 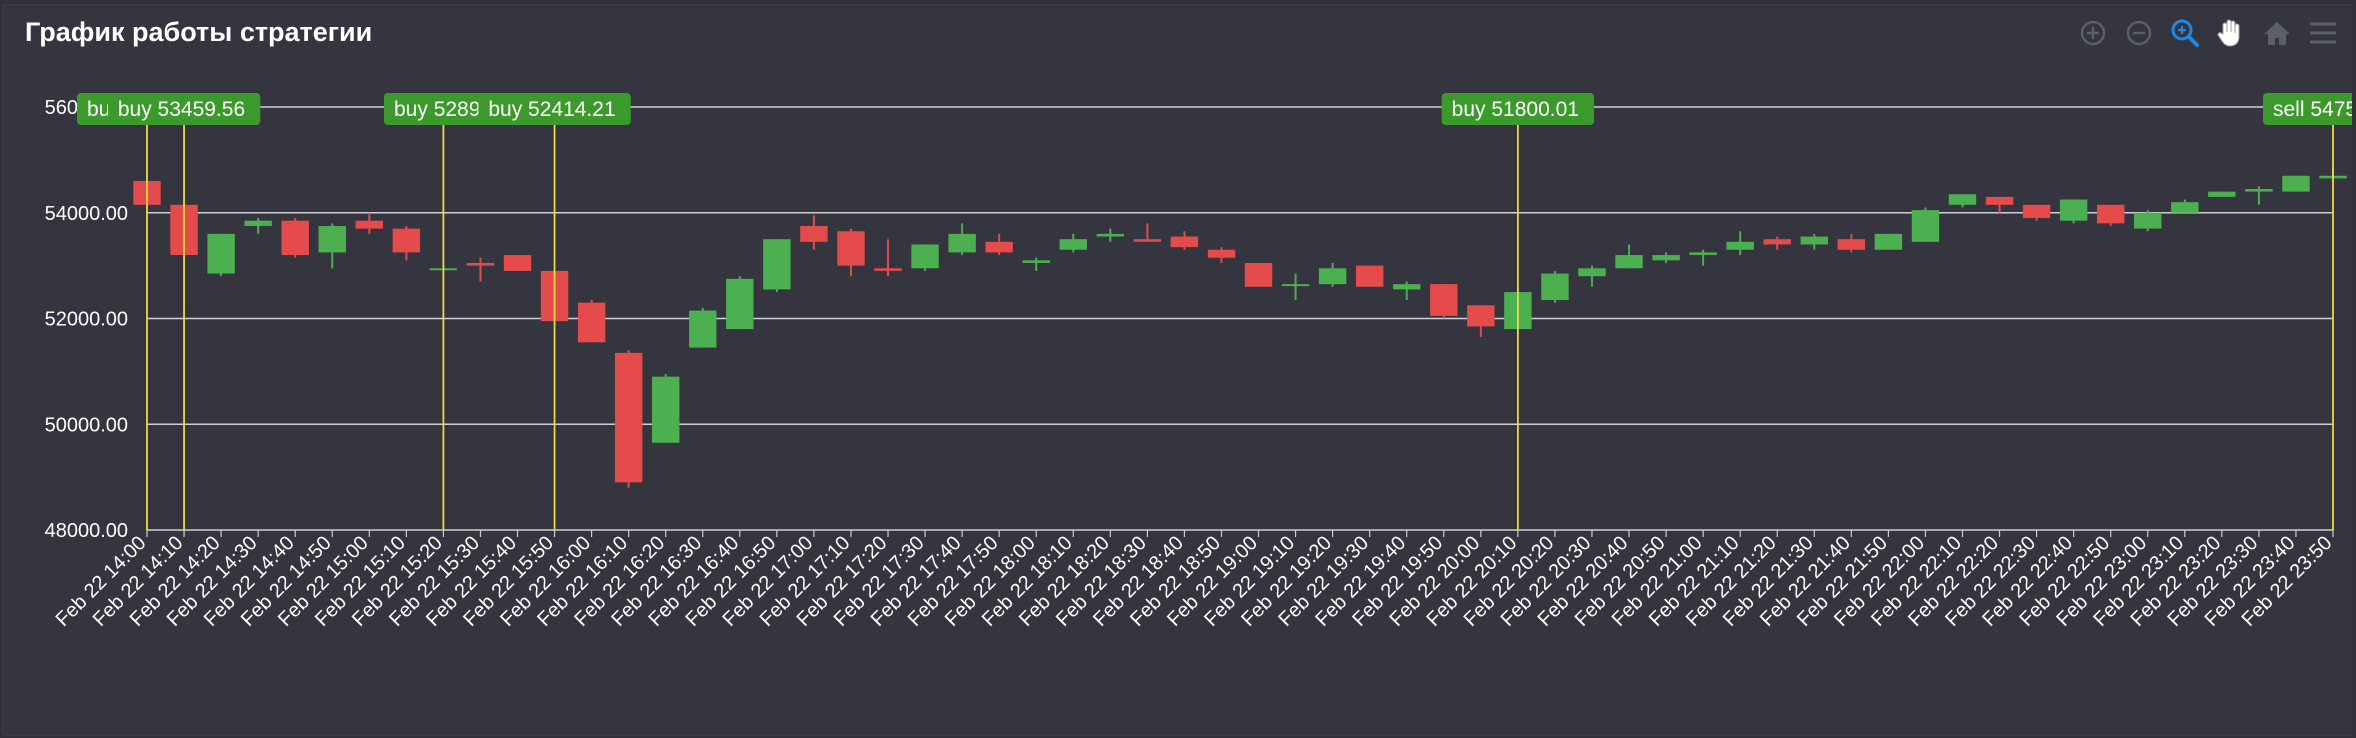 What do you see at coordinates (2323, 33) in the screenshot?
I see `menu-icon` at bounding box center [2323, 33].